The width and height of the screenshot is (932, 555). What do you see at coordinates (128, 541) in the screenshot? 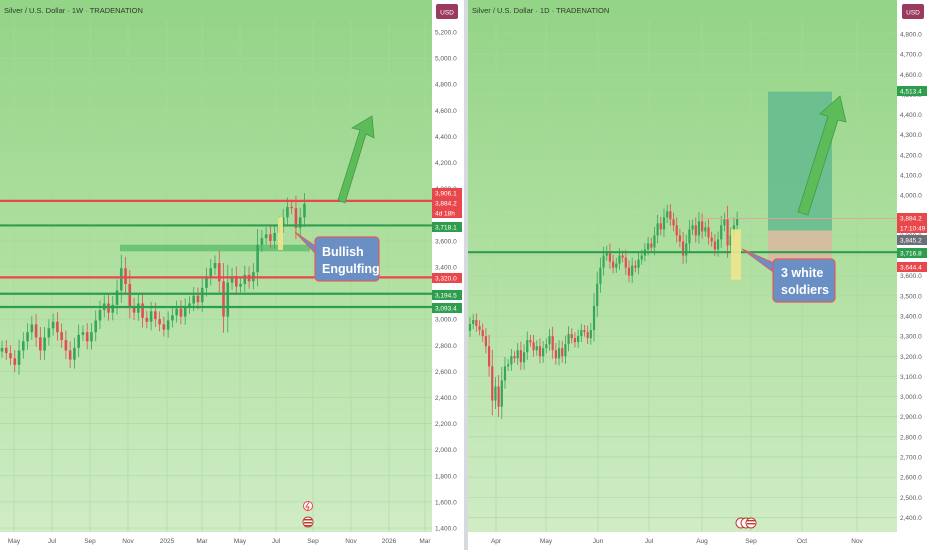
I see `x-tick-label: Nov` at bounding box center [128, 541].